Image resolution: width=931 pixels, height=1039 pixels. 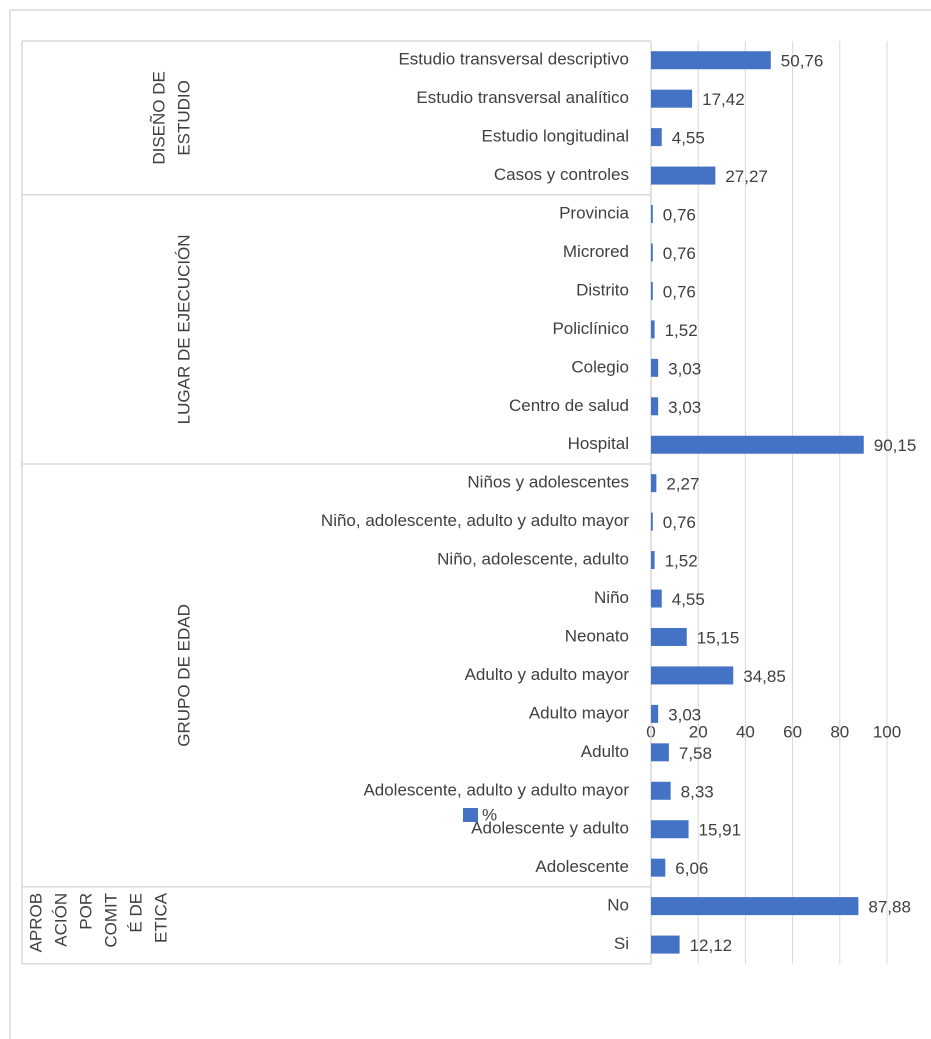 What do you see at coordinates (691, 868) in the screenshot?
I see `data-label: 6,06` at bounding box center [691, 868].